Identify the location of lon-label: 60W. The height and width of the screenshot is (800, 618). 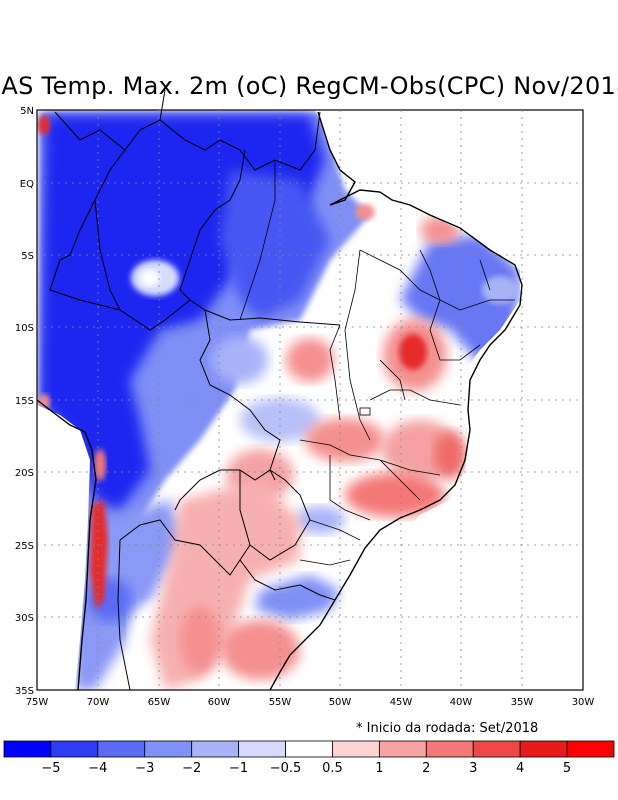
(219, 702).